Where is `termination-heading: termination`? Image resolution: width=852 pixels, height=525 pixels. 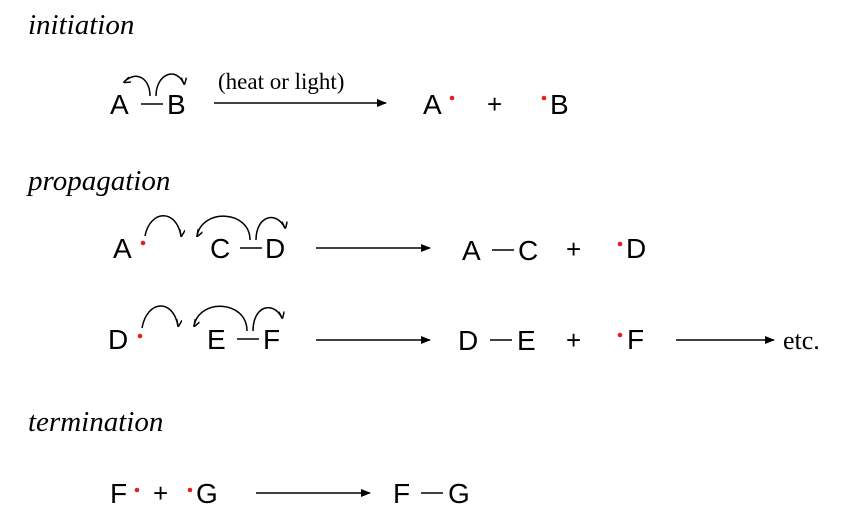
termination-heading: termination is located at coordinates (95, 422).